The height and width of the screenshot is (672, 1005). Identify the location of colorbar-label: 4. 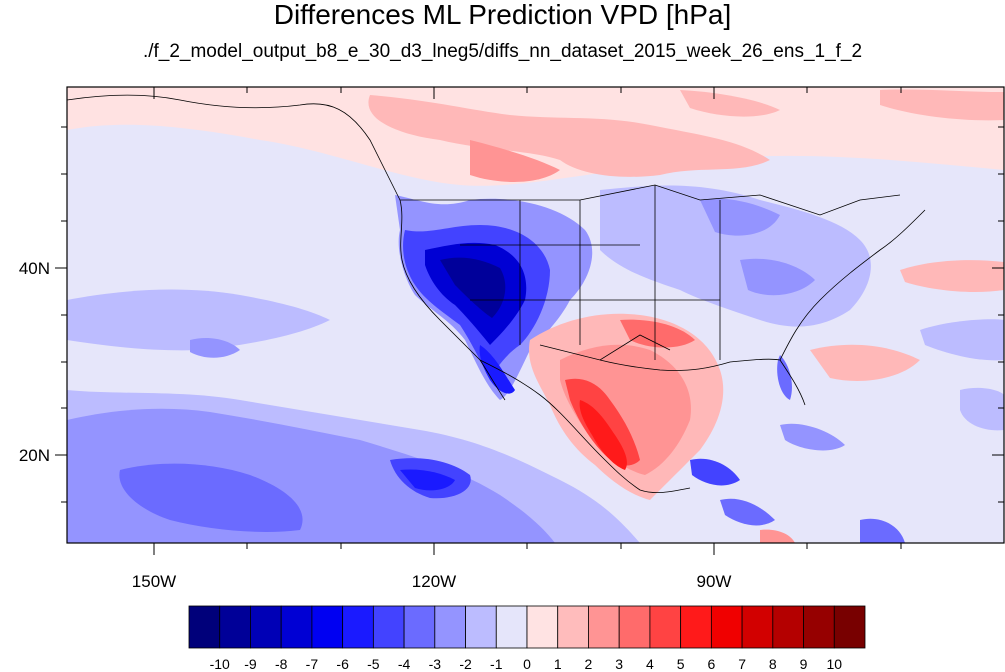
(650, 664).